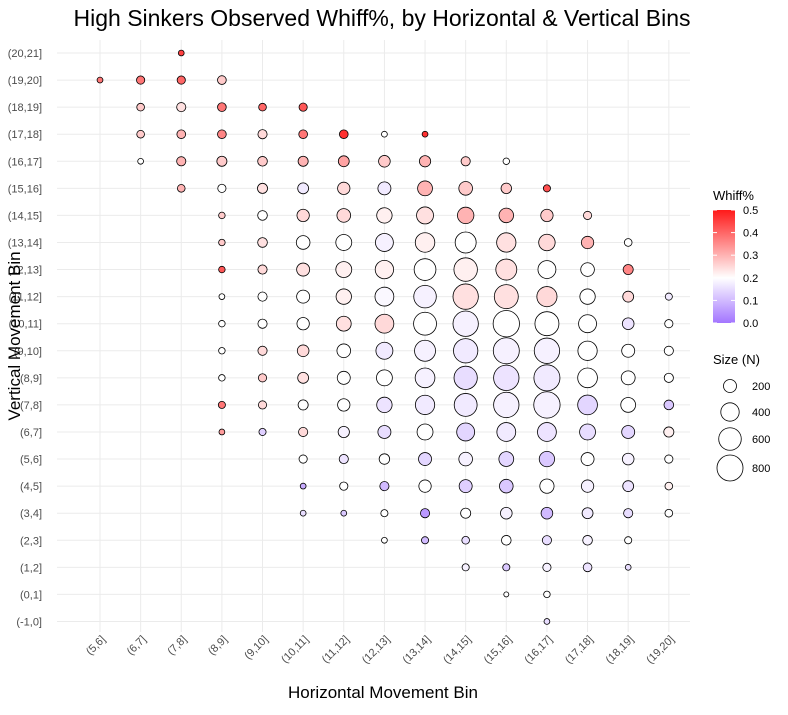 Image resolution: width=788 pixels, height=715 pixels. Describe the element at coordinates (31, 541) in the screenshot. I see `y-tick-label: (2,3]` at that location.